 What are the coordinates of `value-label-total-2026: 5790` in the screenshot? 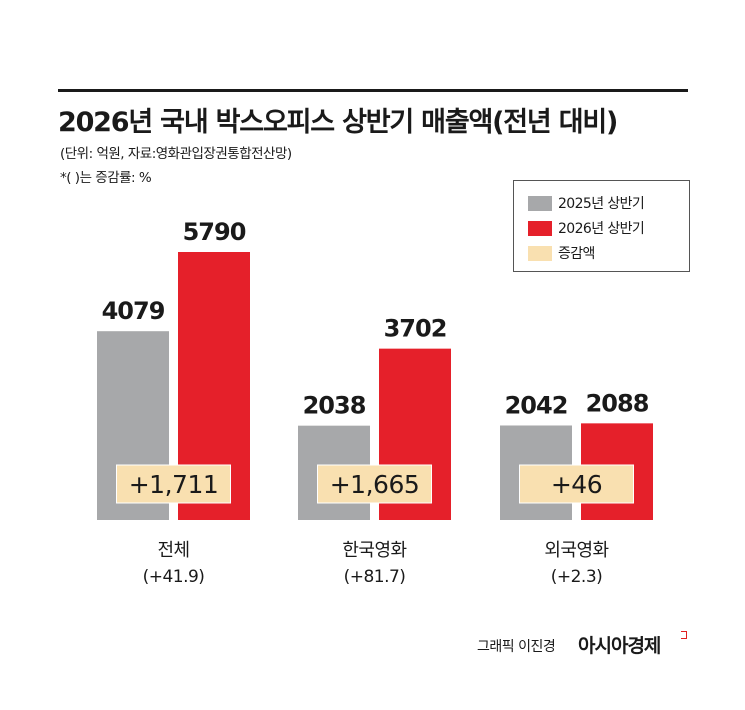 It's located at (214, 232).